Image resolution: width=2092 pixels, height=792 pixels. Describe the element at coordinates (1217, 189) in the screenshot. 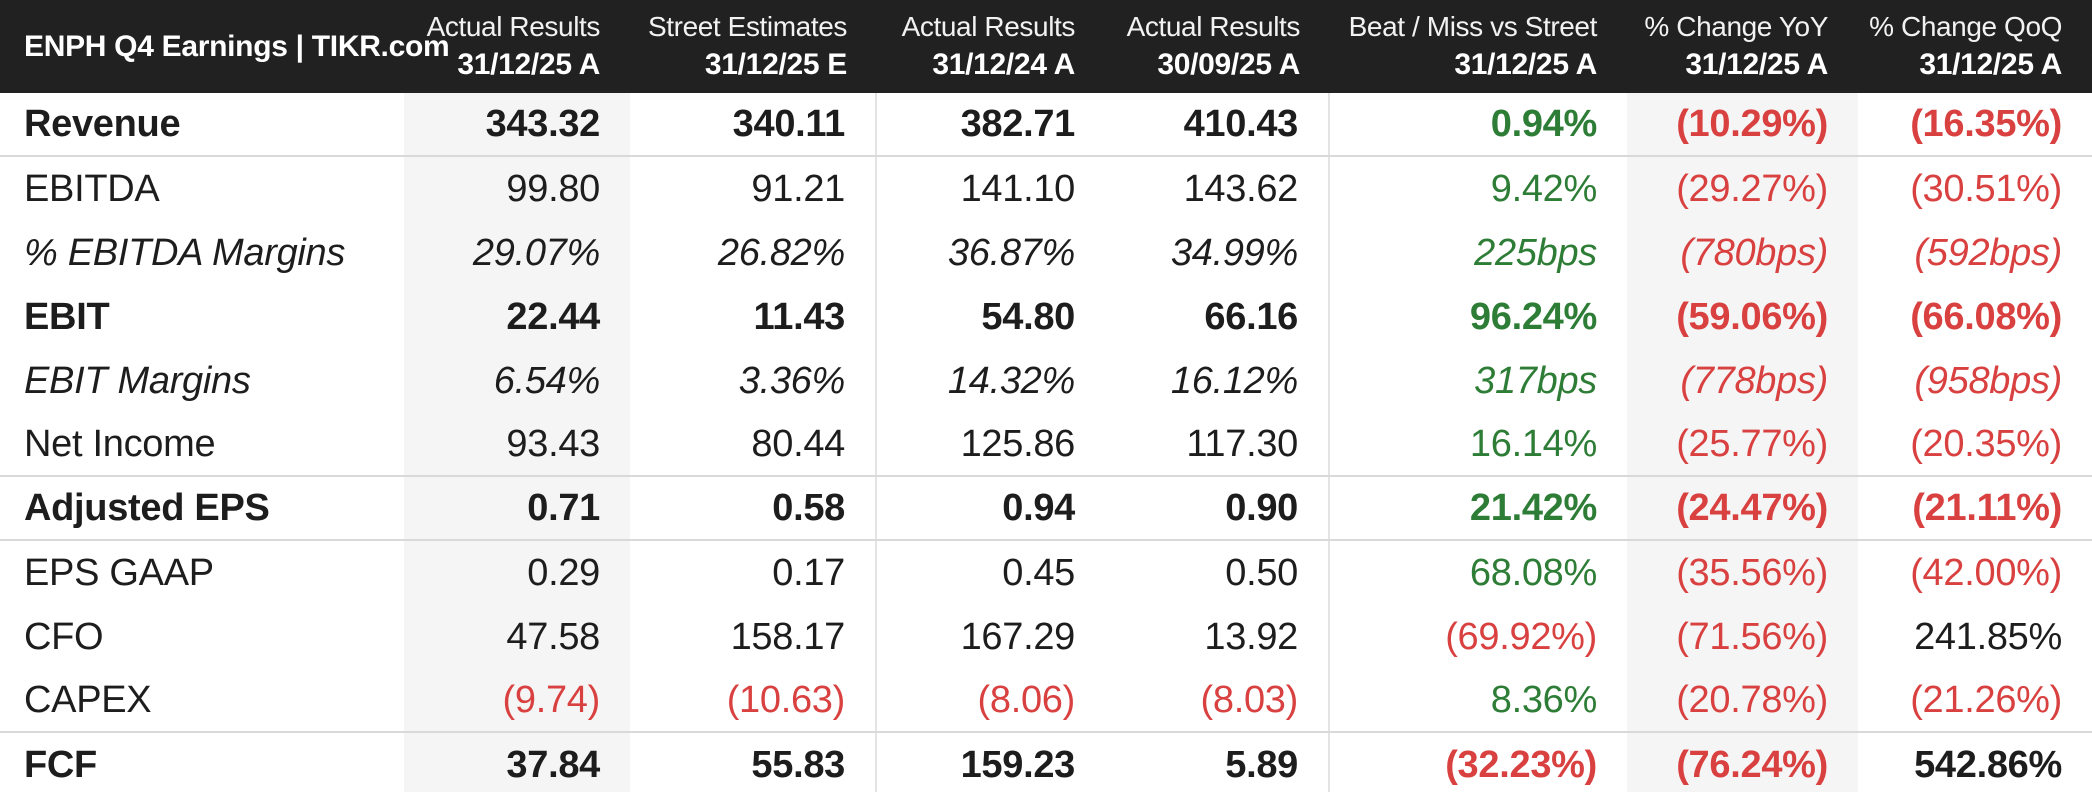

I see `value-cell: 143.62` at that location.